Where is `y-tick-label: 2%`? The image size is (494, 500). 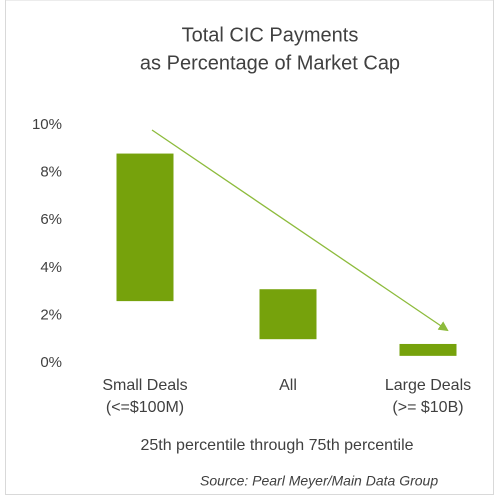 y-tick-label: 2% is located at coordinates (51, 314).